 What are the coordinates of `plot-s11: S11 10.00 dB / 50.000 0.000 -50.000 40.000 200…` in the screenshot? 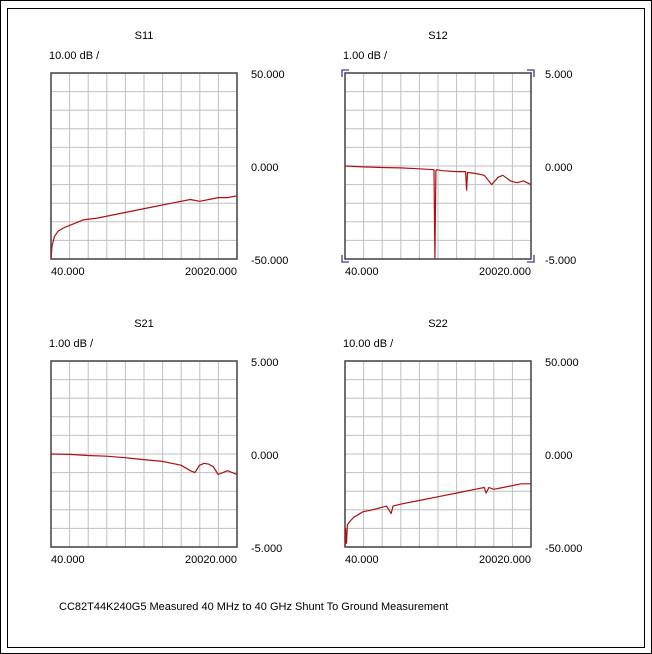 It's located at (168, 154).